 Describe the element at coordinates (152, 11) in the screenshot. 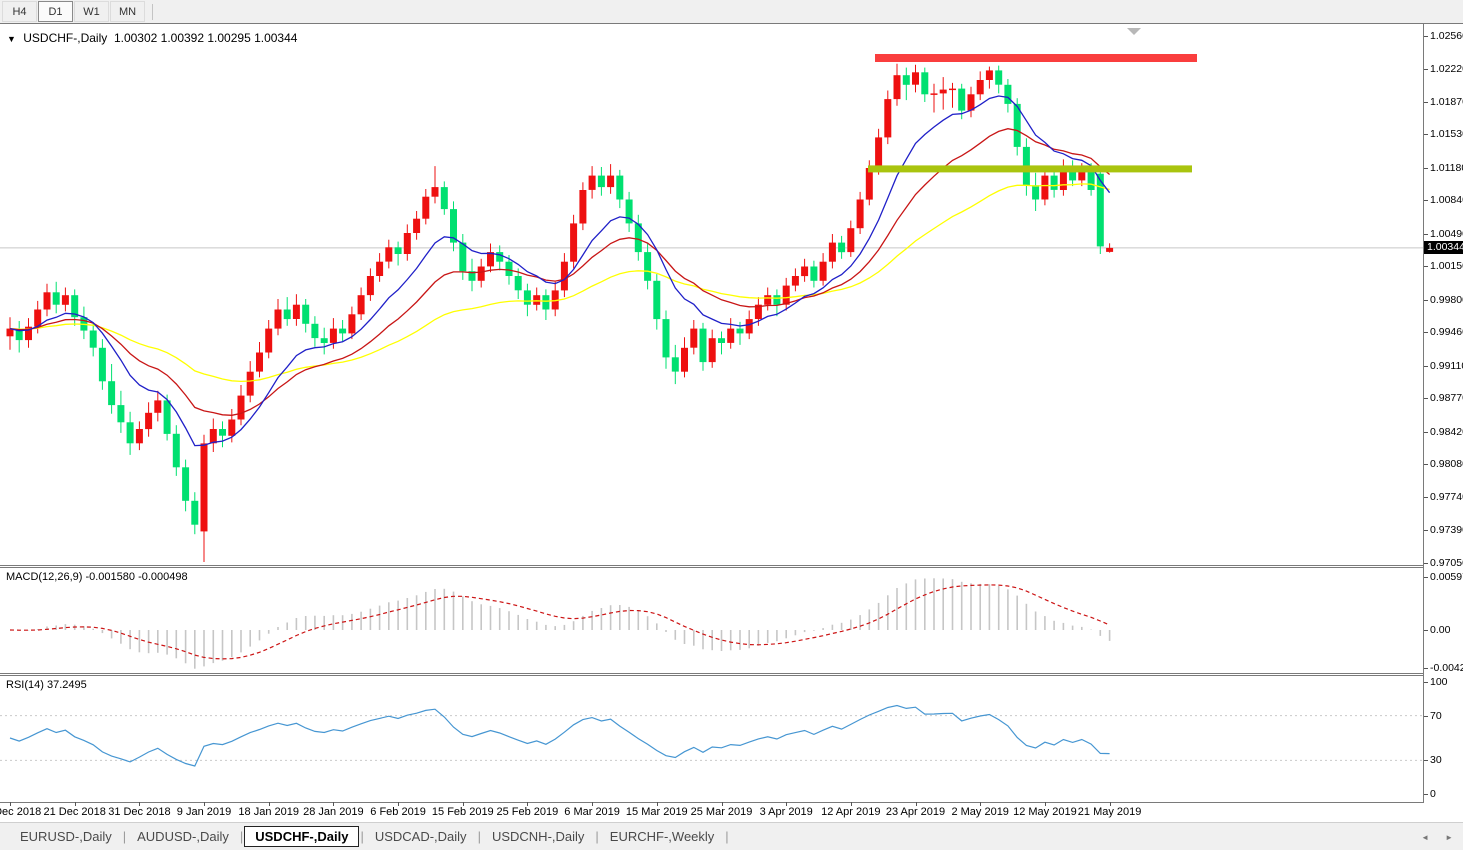

I see `toolbar-separator` at that location.